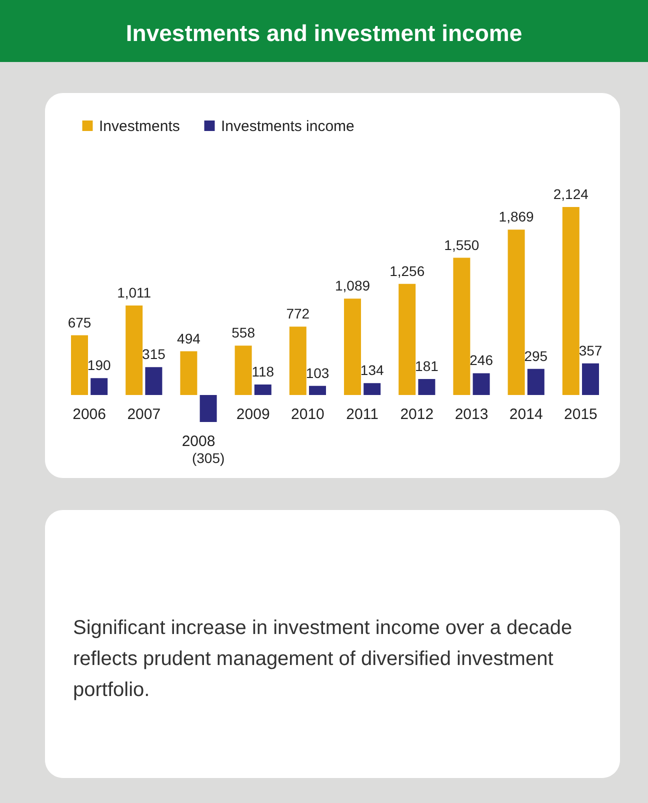 This screenshot has width=648, height=803. What do you see at coordinates (318, 372) in the screenshot?
I see `data-label: 103` at bounding box center [318, 372].